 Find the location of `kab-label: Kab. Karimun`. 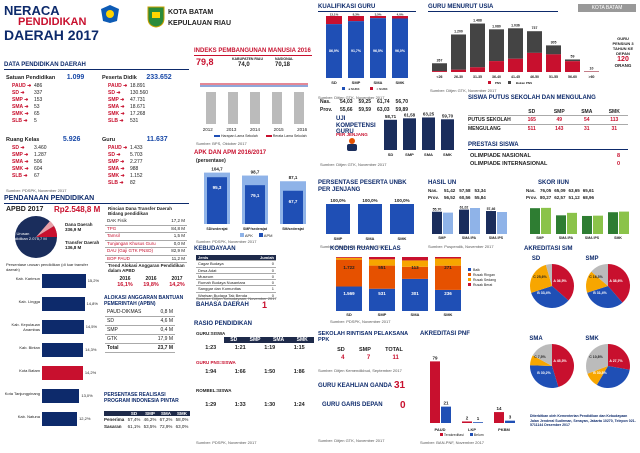

kab-label: Kab. Karimun is located at coordinates (27, 278).